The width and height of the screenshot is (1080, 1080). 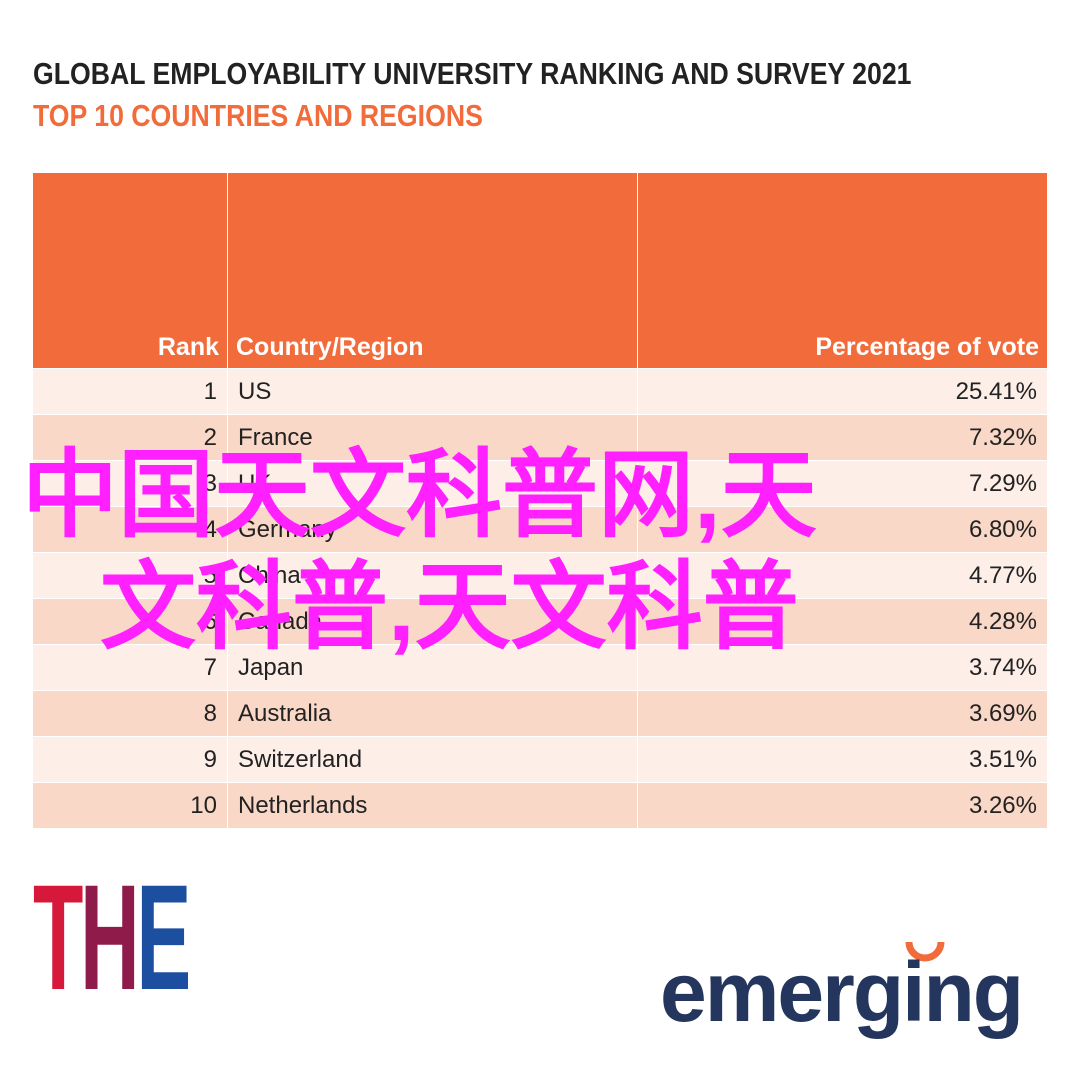 I want to click on subtitle: TOP 10 COUNTRIES AND REGIONS, so click(x=258, y=115).